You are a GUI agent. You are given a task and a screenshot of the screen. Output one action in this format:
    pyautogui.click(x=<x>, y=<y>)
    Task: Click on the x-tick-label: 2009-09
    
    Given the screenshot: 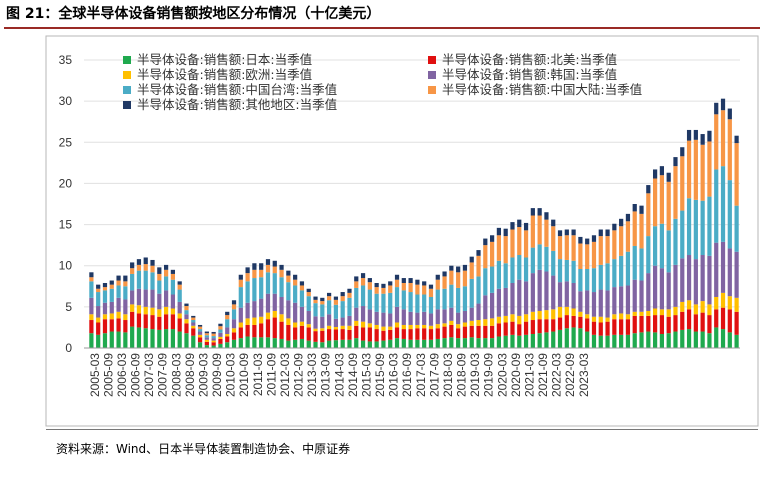 What is the action you would take?
    pyautogui.click(x=217, y=375)
    